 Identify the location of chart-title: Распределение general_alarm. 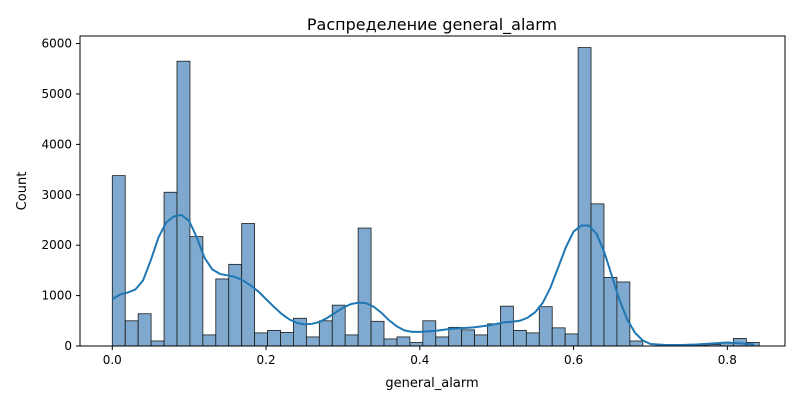
(432, 25).